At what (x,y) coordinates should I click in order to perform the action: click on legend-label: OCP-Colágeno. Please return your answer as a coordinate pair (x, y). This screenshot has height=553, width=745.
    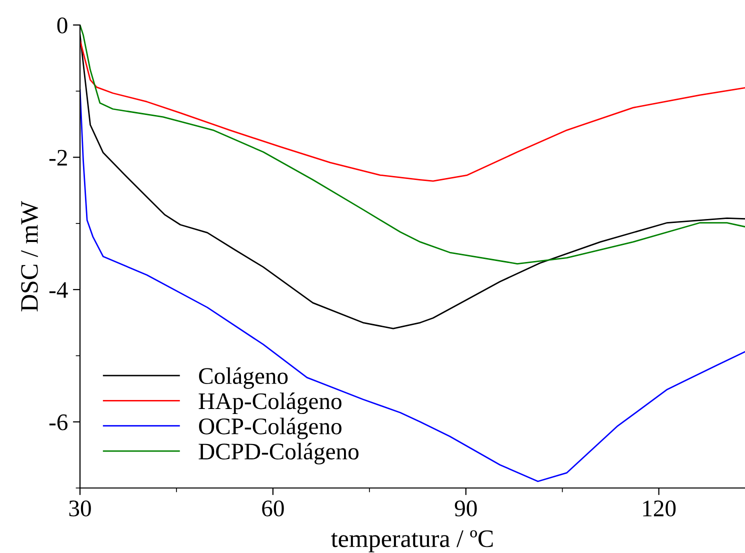
    Looking at the image, I should click on (270, 429).